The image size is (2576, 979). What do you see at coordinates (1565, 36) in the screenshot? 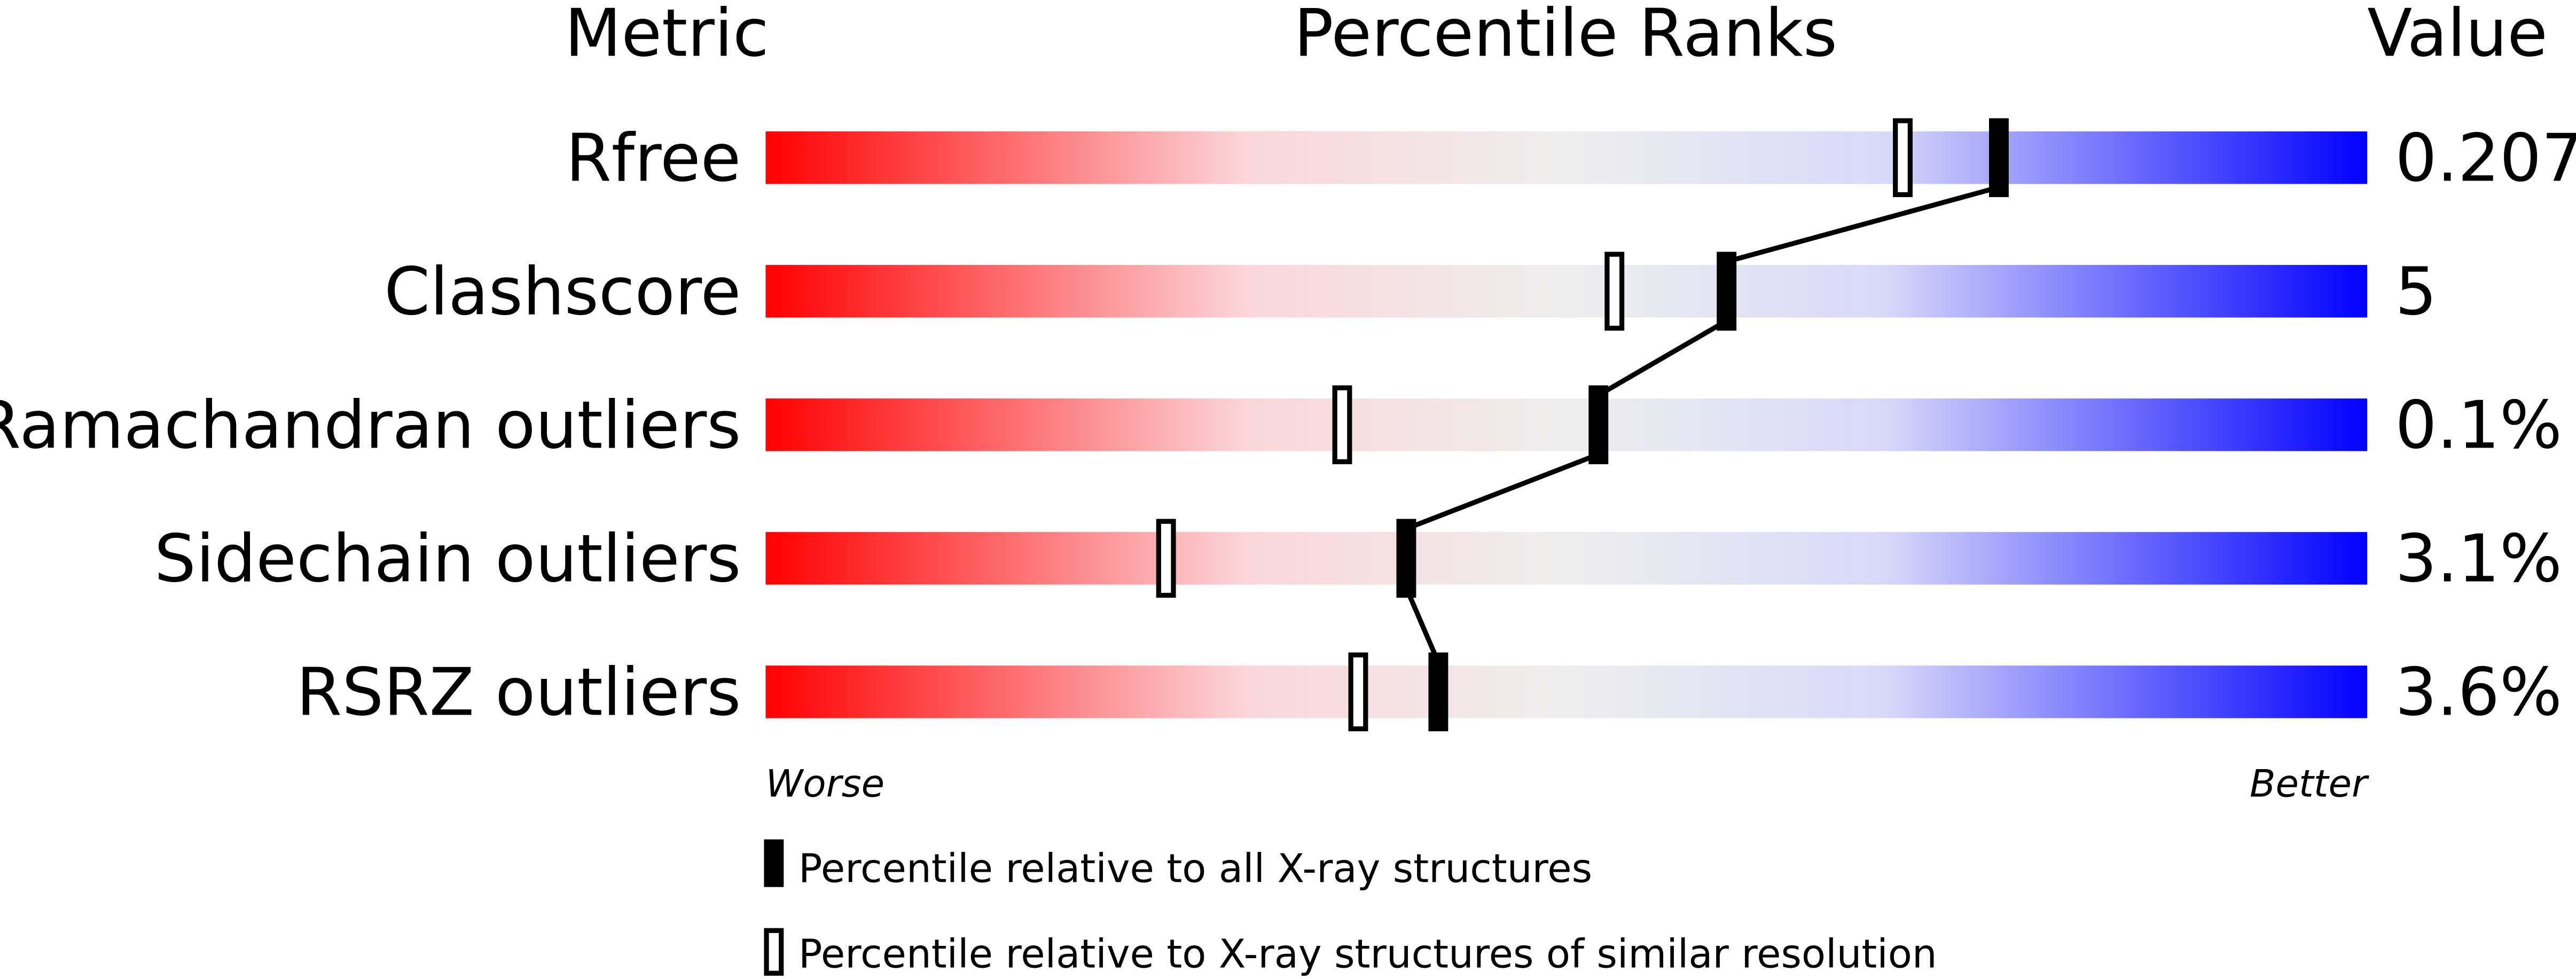
I see `header-percentile-ranks: Percentile Ranks` at bounding box center [1565, 36].